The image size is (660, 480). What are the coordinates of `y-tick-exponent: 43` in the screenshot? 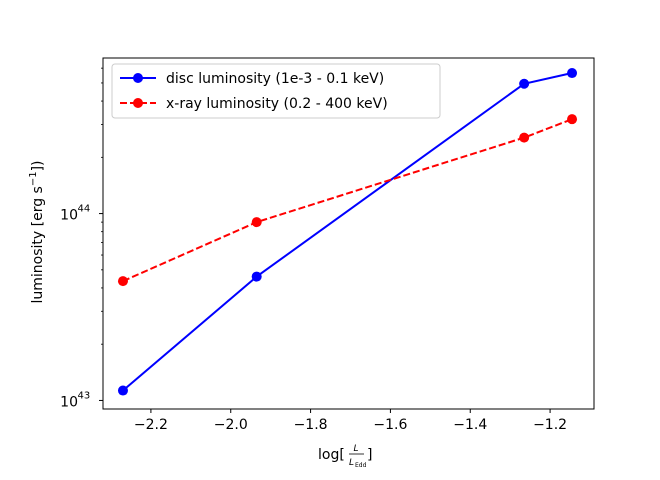 It's located at (84, 395).